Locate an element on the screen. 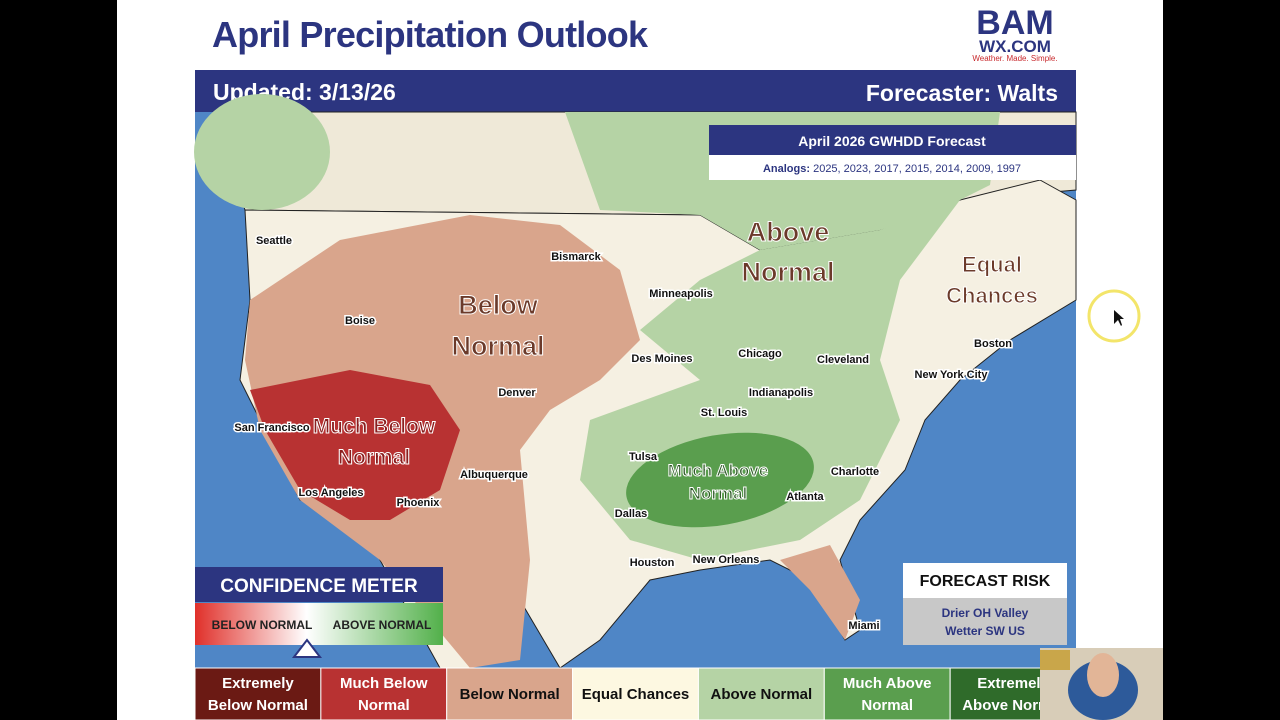 The width and height of the screenshot is (1280, 720). webcam is located at coordinates (1101, 684).